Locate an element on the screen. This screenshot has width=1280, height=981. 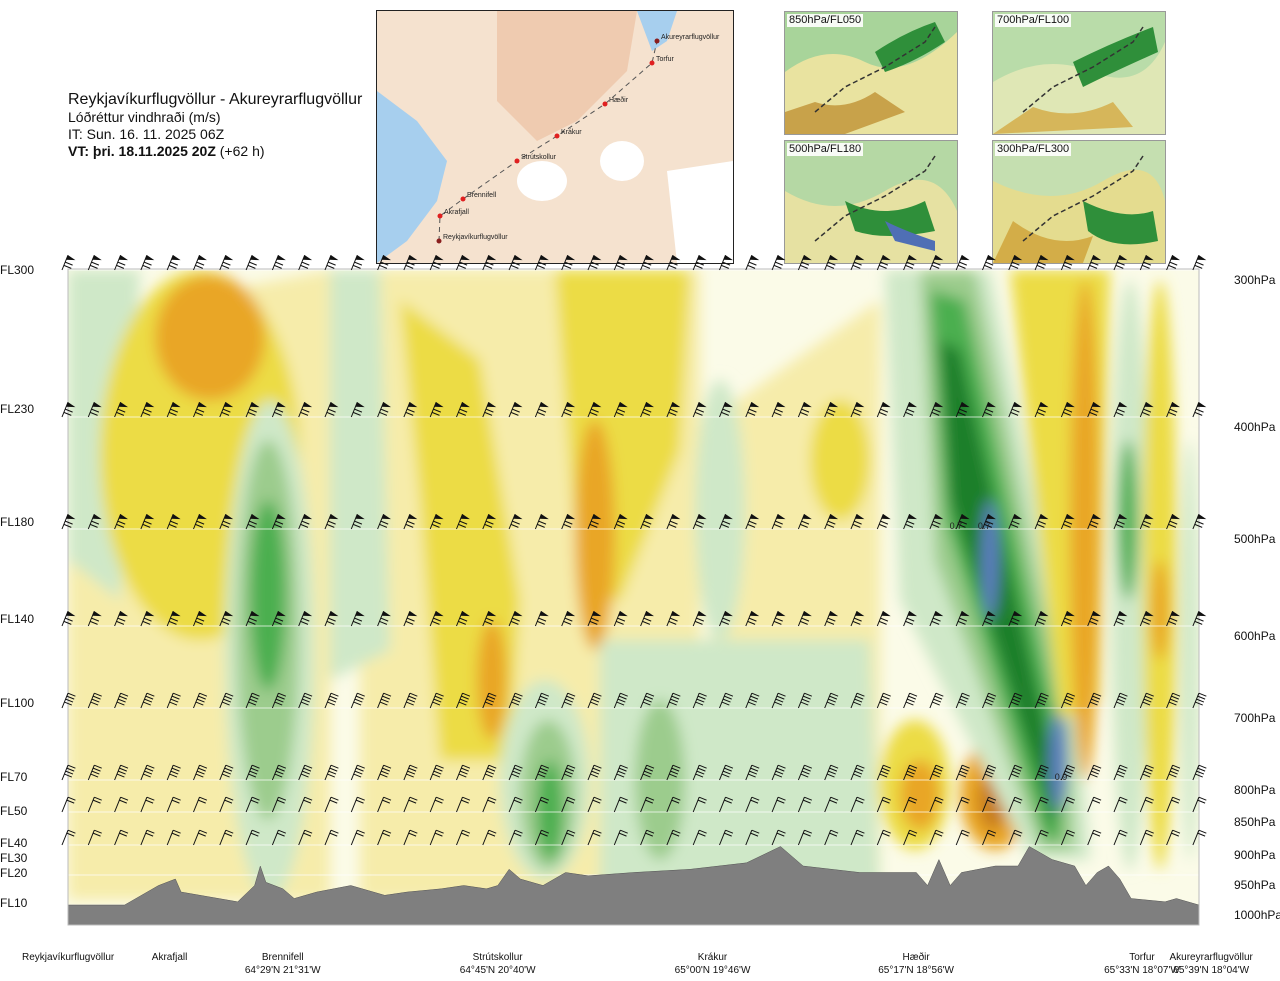
annotations: 0.7 0.7 0.9 is located at coordinates (1009, 651).